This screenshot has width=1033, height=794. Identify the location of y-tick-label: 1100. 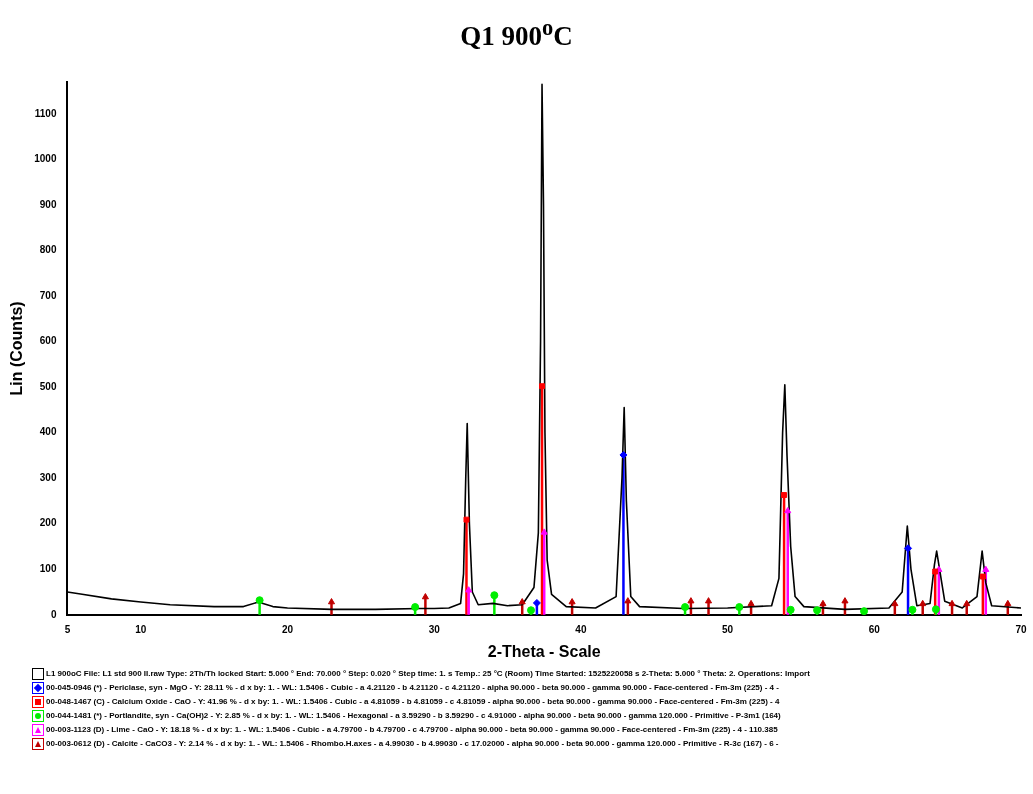
(45, 113).